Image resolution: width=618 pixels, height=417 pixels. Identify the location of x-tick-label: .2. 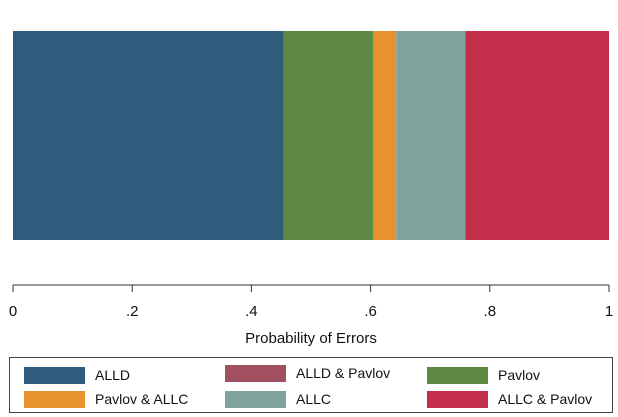
(132, 311).